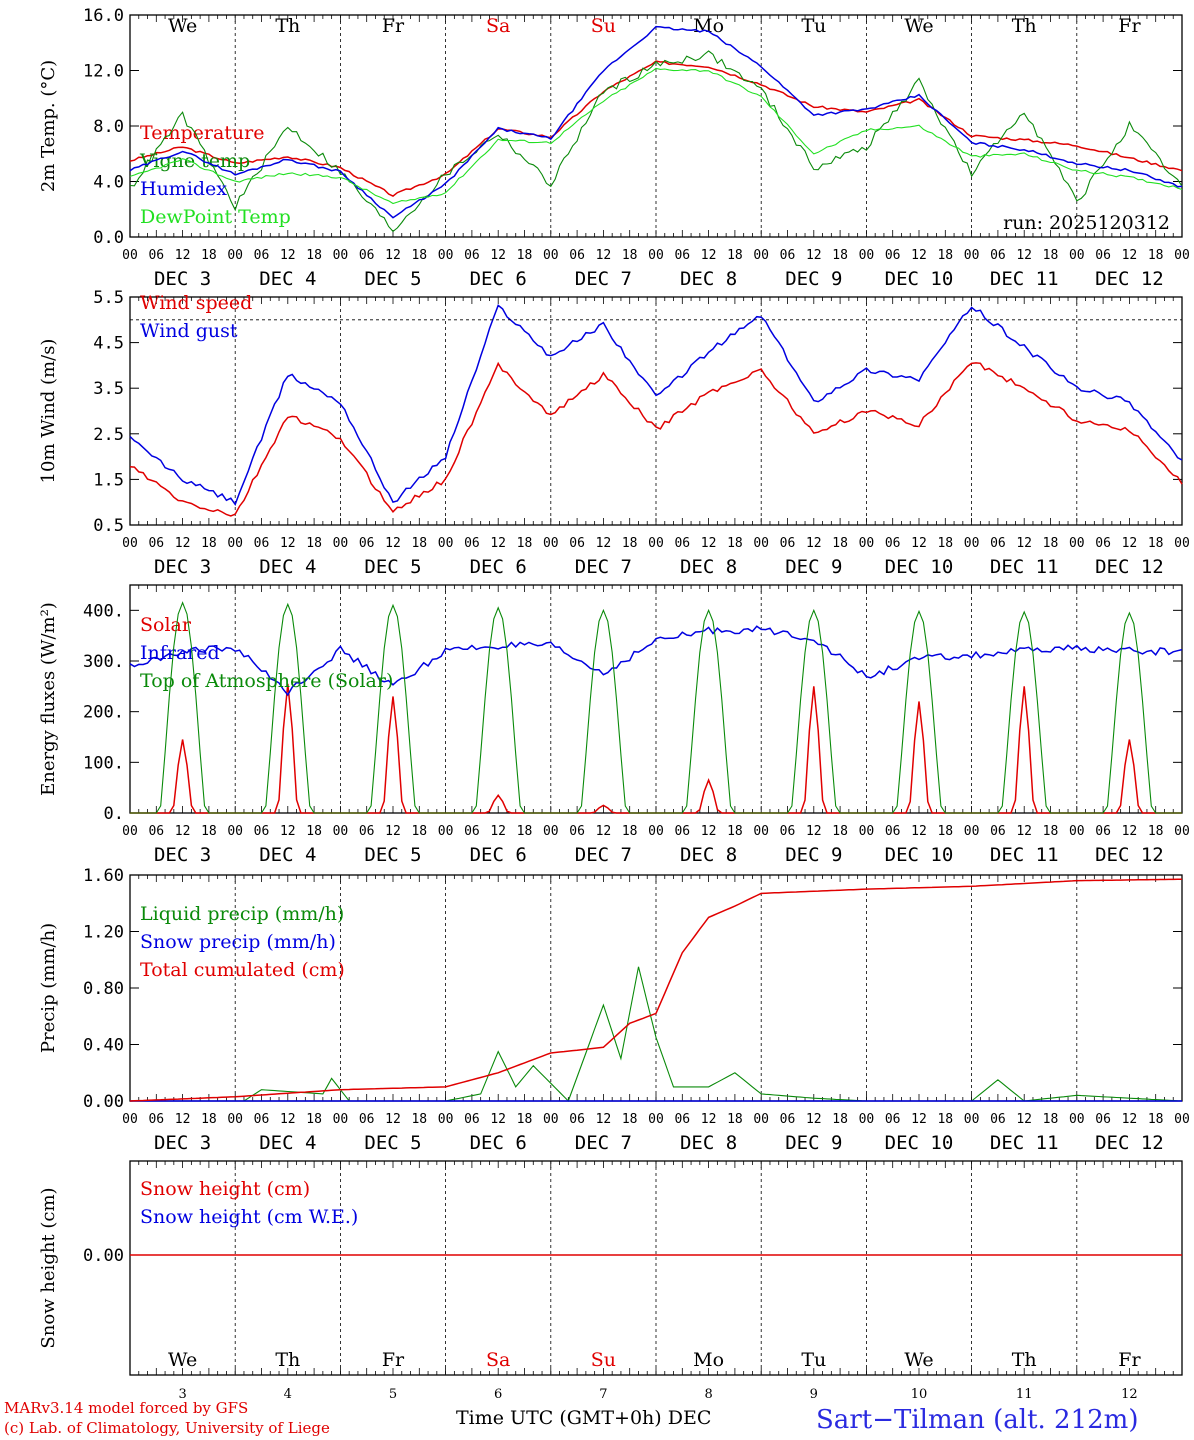  Describe the element at coordinates (813, 1143) in the screenshot. I see `date-label: DEC 9` at that location.